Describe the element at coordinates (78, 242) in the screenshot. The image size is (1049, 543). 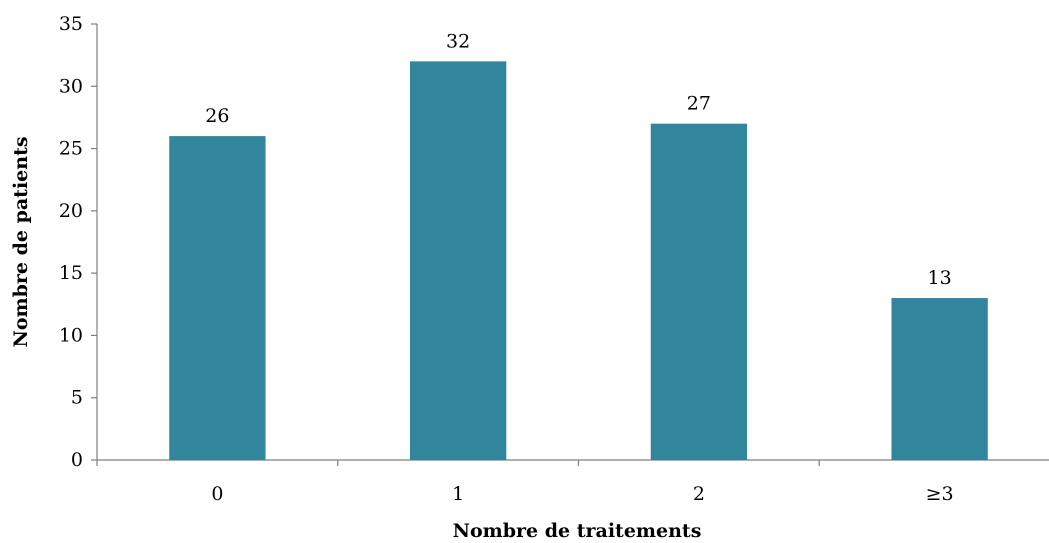
I see `y-axis: 0 5 10 15 20 25 30 35` at that location.